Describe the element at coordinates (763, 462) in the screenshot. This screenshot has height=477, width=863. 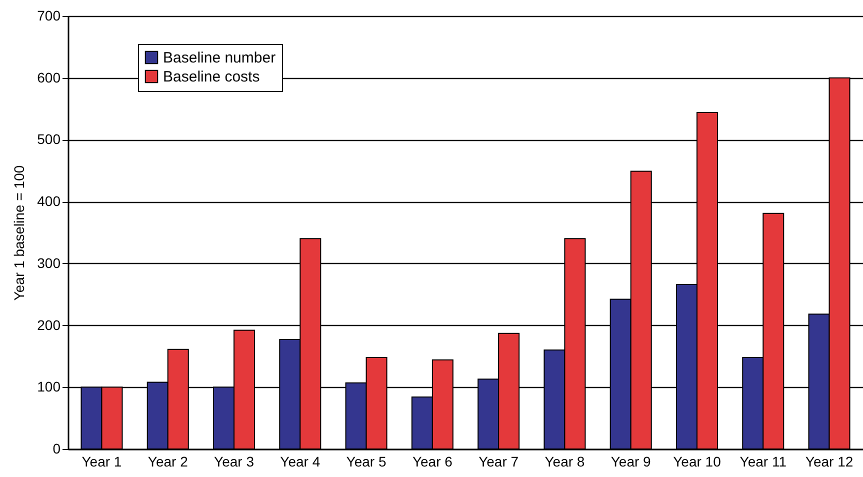
I see `x-tick-label: Year 11` at that location.